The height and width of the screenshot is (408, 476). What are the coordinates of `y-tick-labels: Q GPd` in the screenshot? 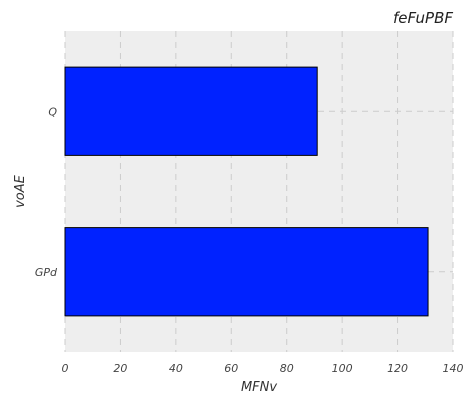 It's located at (46, 192).